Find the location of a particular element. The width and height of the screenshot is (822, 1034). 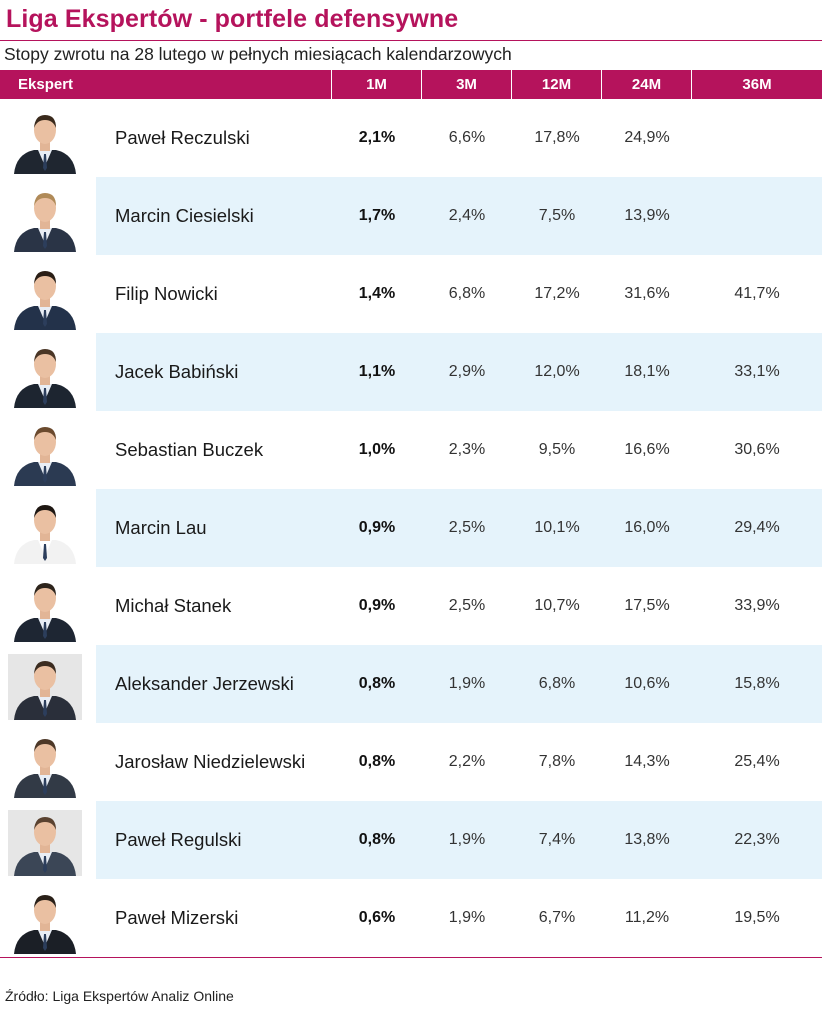

return-24m: 10,6% is located at coordinates (647, 683).